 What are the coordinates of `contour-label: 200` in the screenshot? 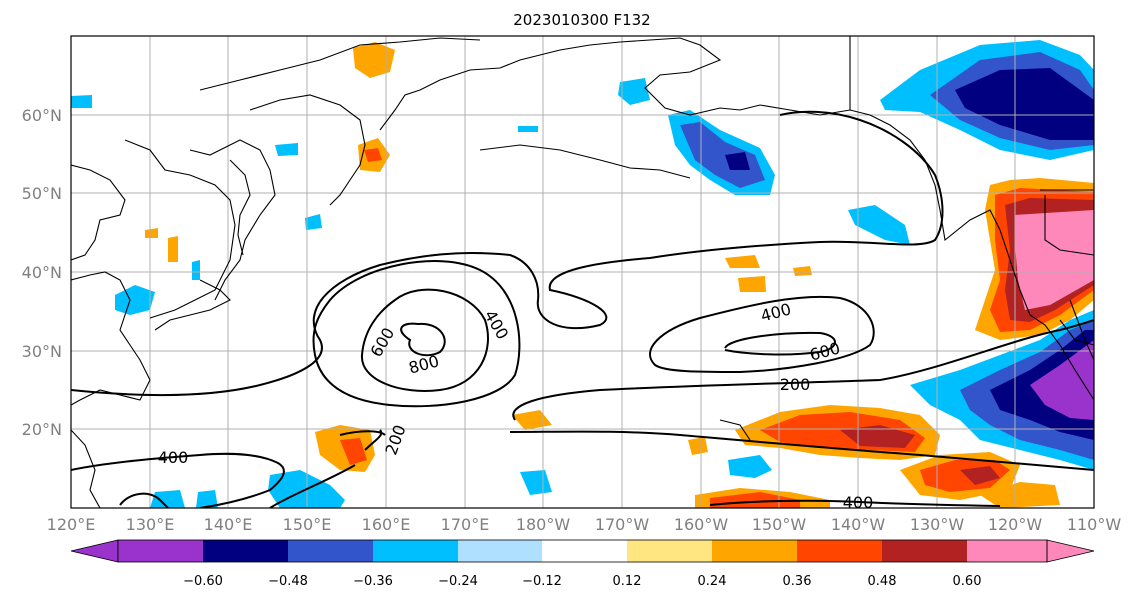 It's located at (795, 384).